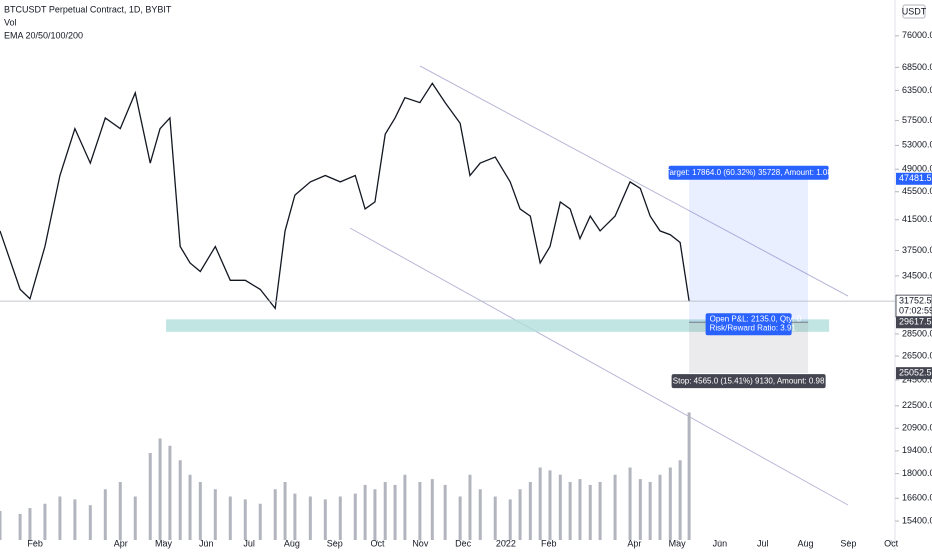  I want to click on x-tick-label: Nov, so click(420, 543).